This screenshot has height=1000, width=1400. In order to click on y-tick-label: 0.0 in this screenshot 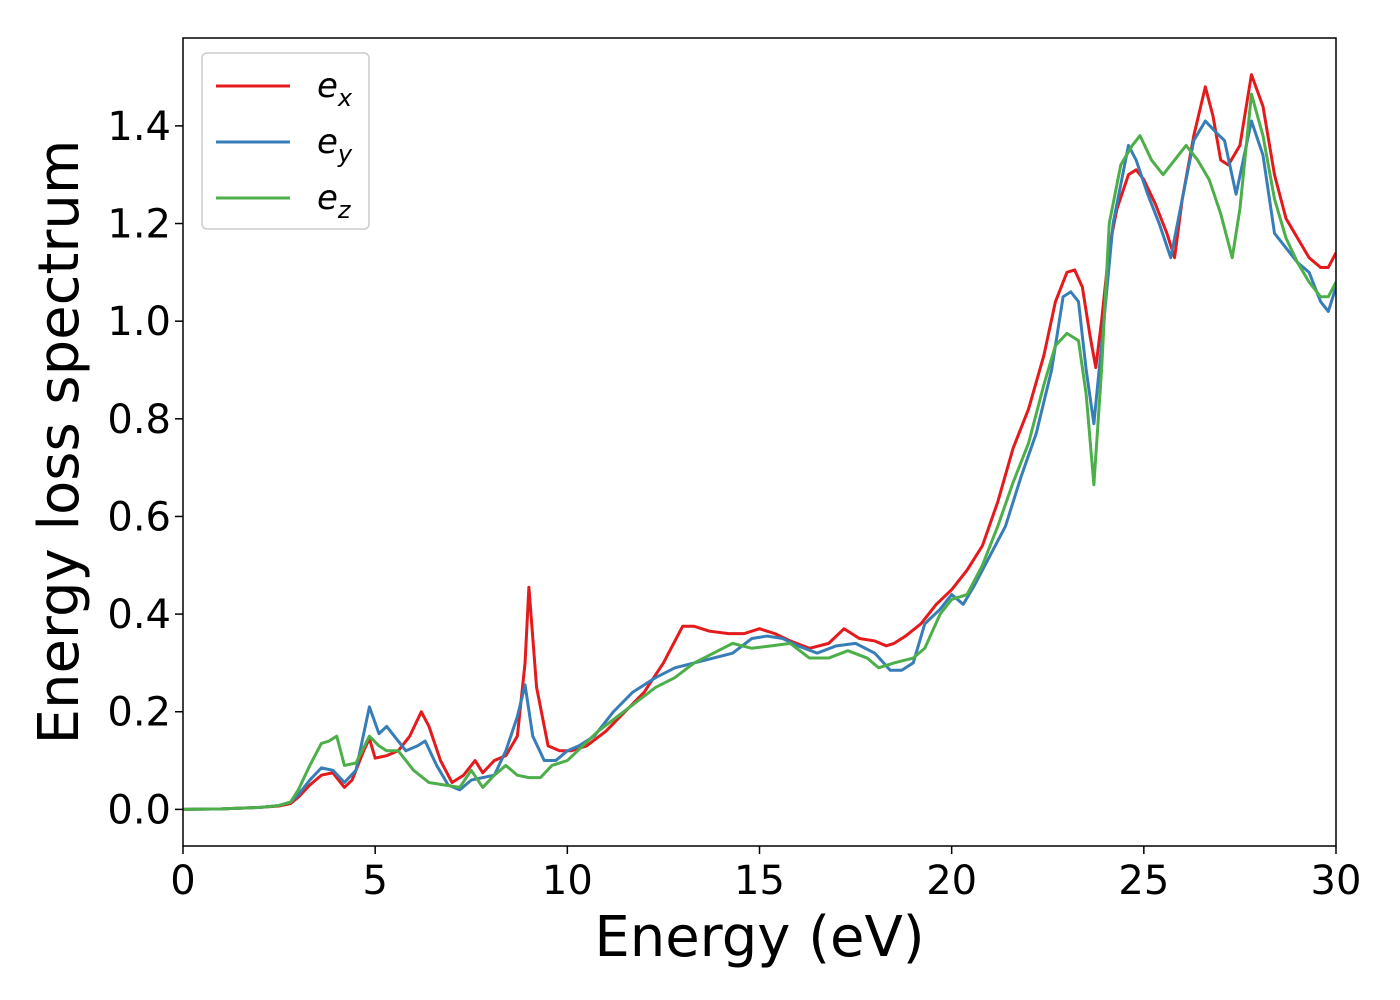, I will do `click(139, 810)`.